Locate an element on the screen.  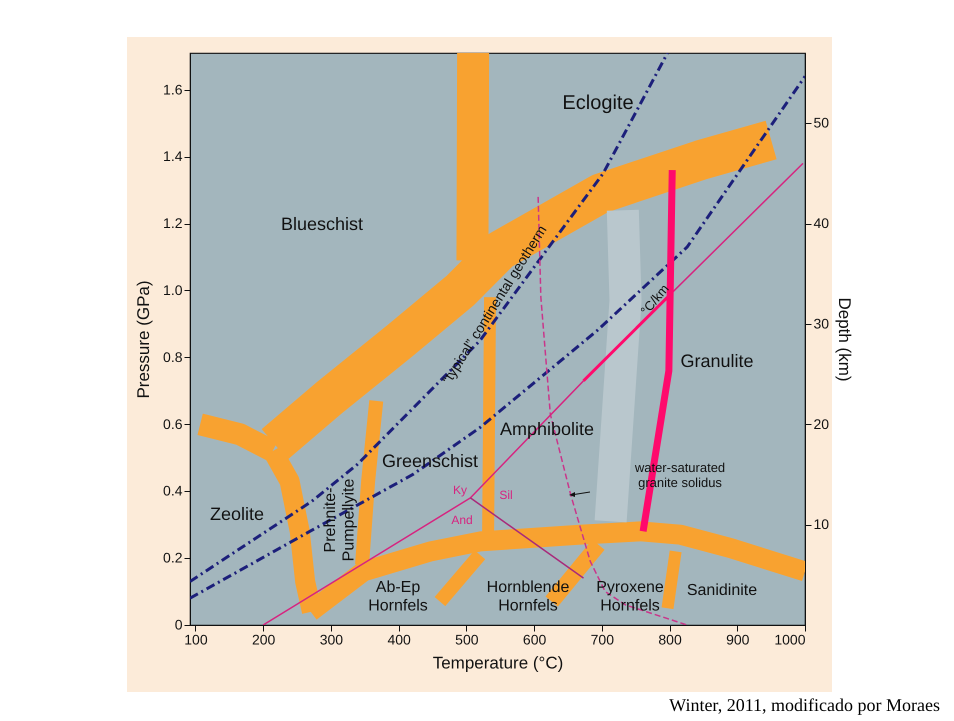
y-tick-label: 0.4 is located at coordinates (173, 490).